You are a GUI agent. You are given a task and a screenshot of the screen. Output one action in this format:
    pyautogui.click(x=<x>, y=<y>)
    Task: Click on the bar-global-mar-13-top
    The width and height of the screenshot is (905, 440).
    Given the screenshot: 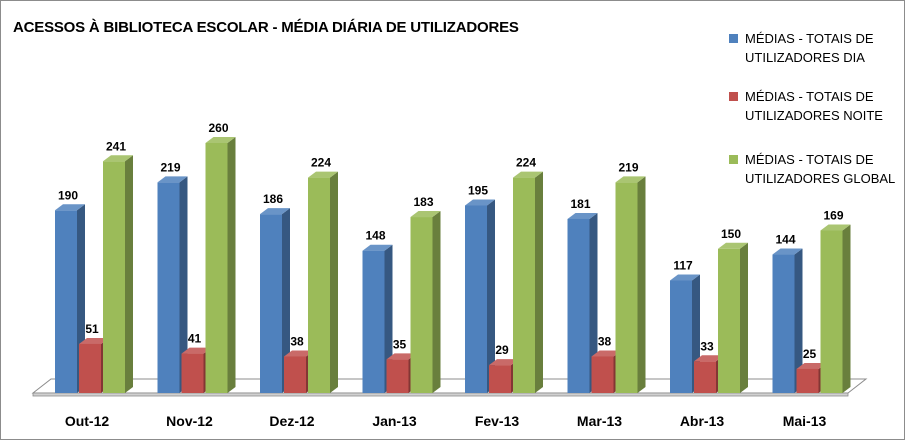 What is the action you would take?
    pyautogui.click(x=630, y=179)
    